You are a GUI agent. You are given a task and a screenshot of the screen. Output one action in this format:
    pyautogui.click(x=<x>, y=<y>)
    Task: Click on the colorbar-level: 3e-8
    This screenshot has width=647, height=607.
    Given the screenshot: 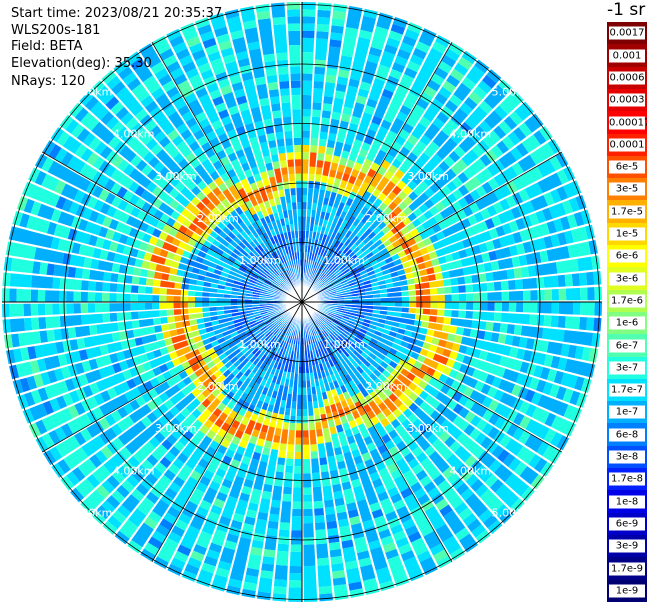 What is the action you would take?
    pyautogui.click(x=627, y=457)
    